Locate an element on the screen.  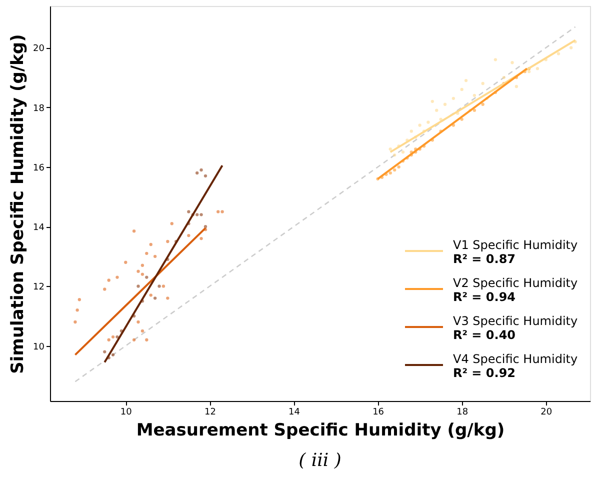
x-tick-label: 20 is located at coordinates (546, 413).